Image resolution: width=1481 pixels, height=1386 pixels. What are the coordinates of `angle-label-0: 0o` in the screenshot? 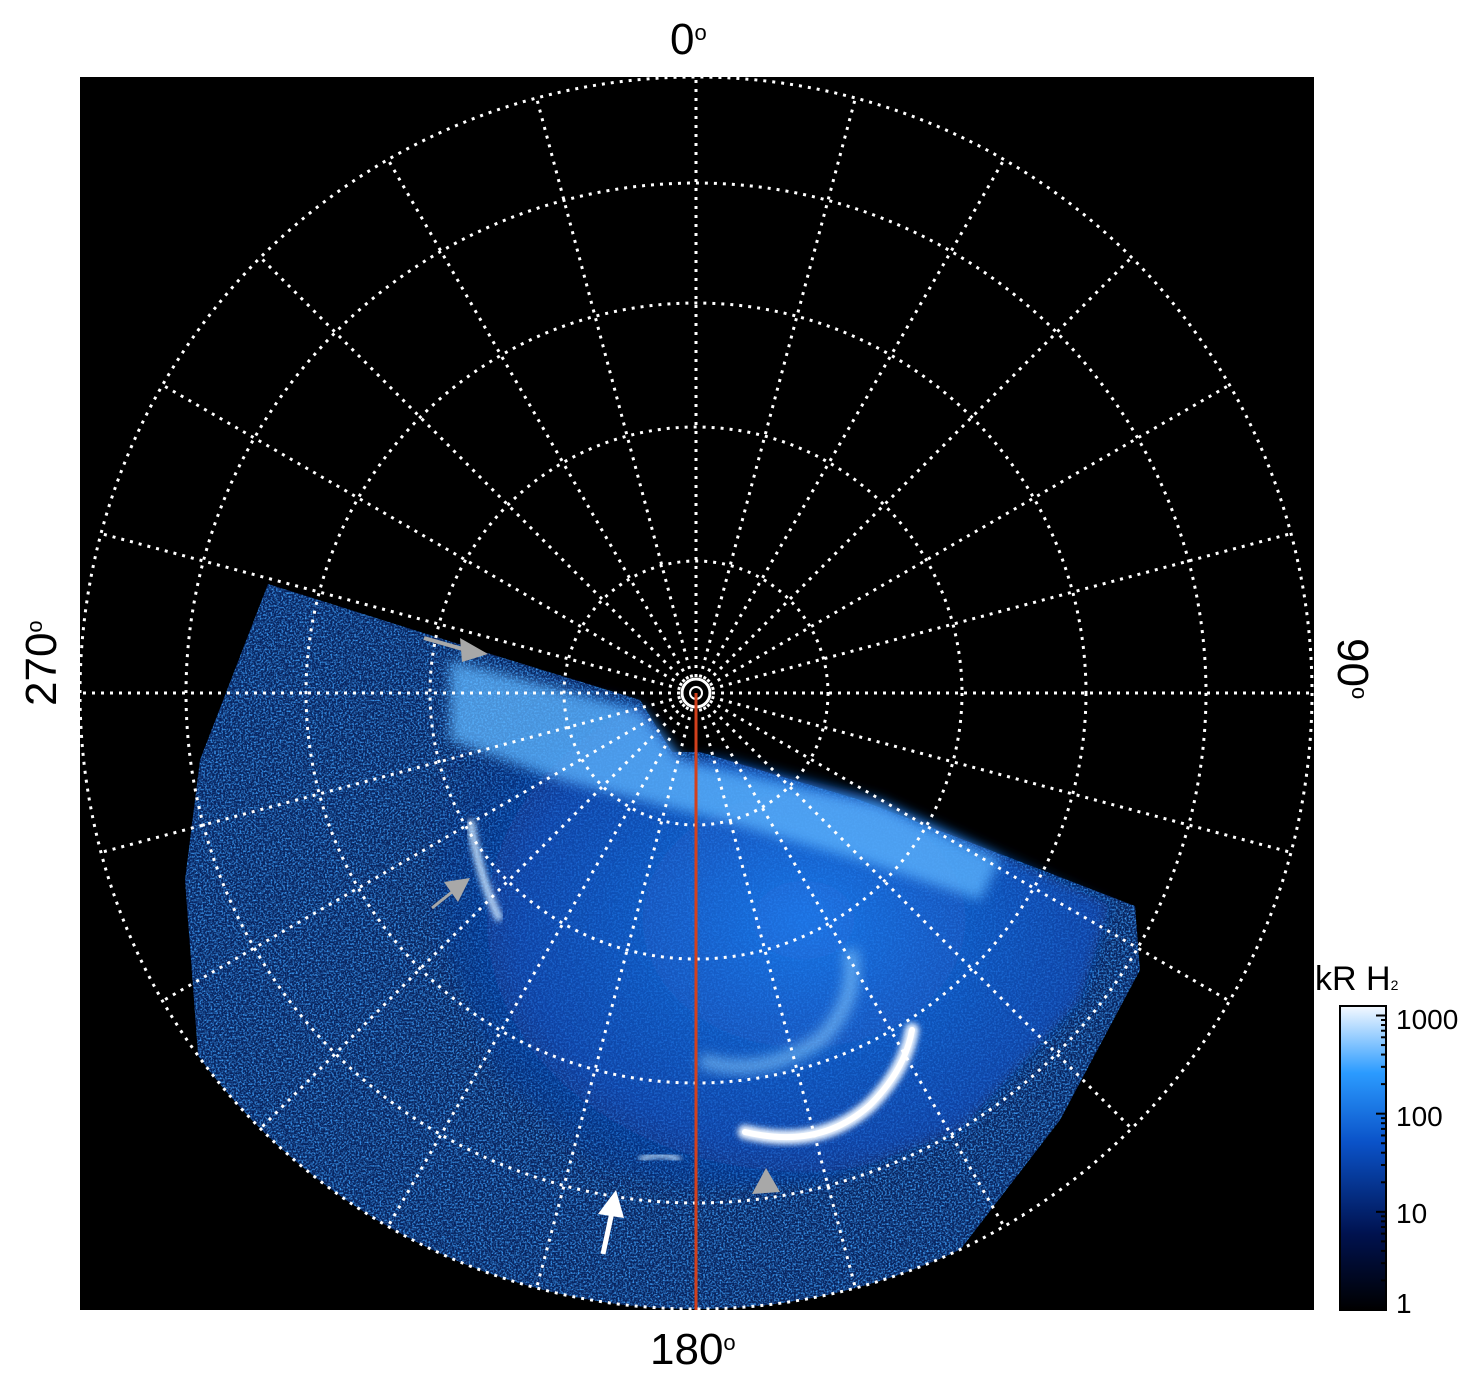 It's located at (688, 39).